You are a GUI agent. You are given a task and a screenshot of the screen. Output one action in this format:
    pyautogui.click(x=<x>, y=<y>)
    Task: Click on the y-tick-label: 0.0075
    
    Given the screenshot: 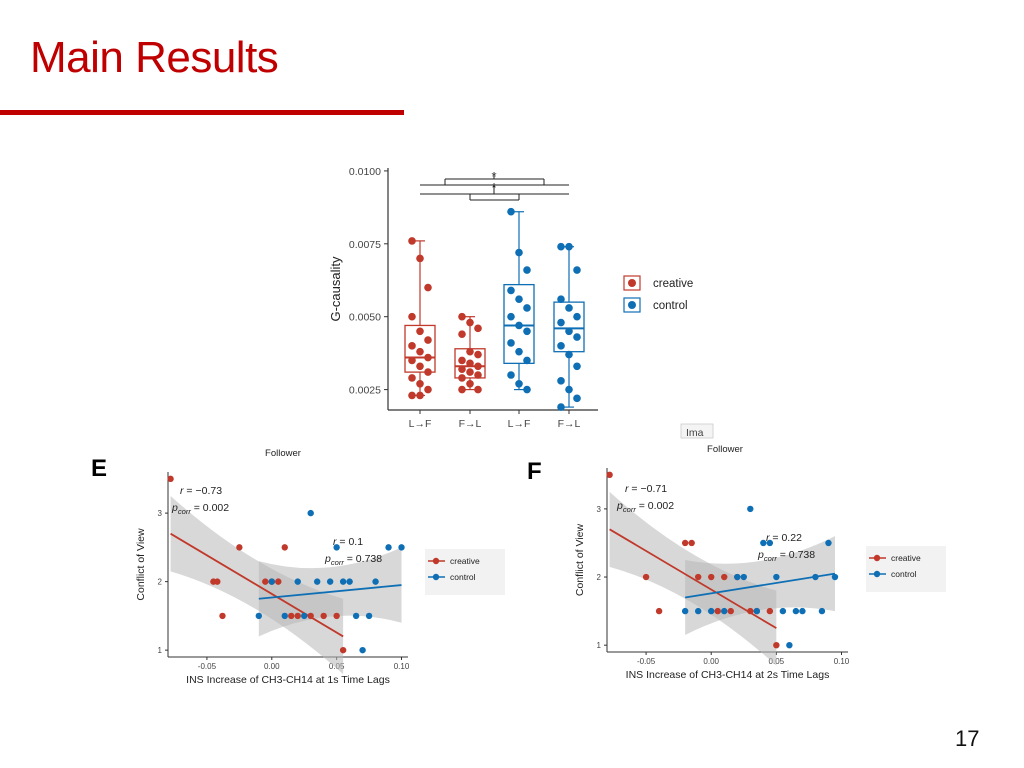 What is the action you would take?
    pyautogui.click(x=365, y=245)
    